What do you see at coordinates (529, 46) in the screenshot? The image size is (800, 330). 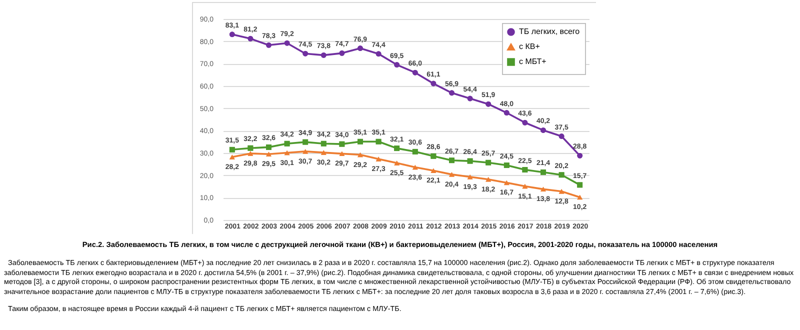 I see `legend-label: с КВ+` at bounding box center [529, 46].